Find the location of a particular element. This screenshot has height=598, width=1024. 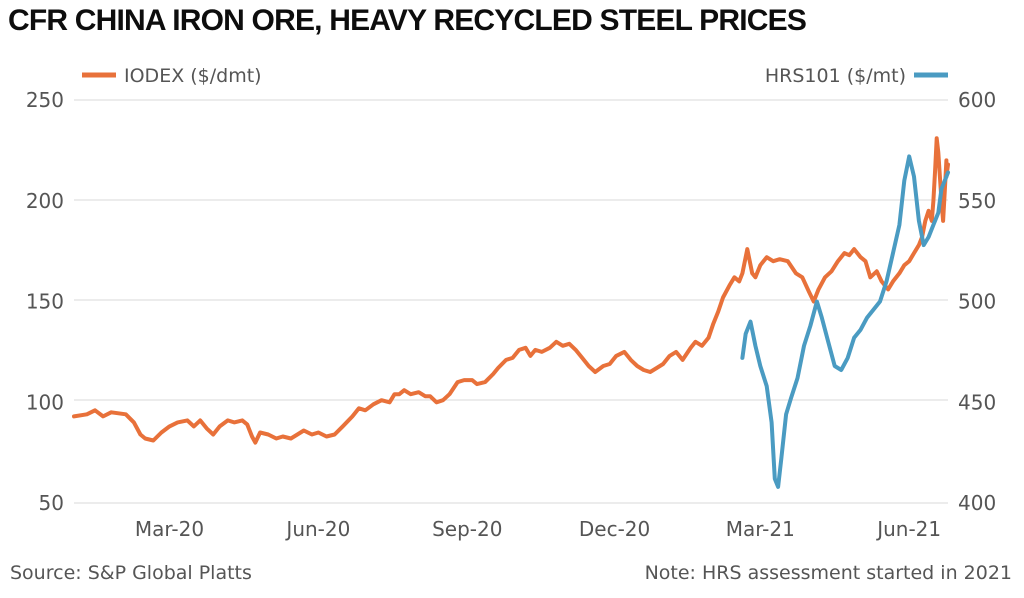

x-axis-tick-label: Mar-21 is located at coordinates (760, 529).